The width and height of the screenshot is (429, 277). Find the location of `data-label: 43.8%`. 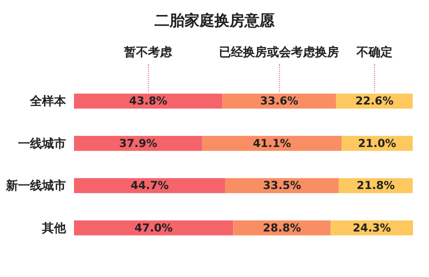

data-label: 43.8% is located at coordinates (148, 101).